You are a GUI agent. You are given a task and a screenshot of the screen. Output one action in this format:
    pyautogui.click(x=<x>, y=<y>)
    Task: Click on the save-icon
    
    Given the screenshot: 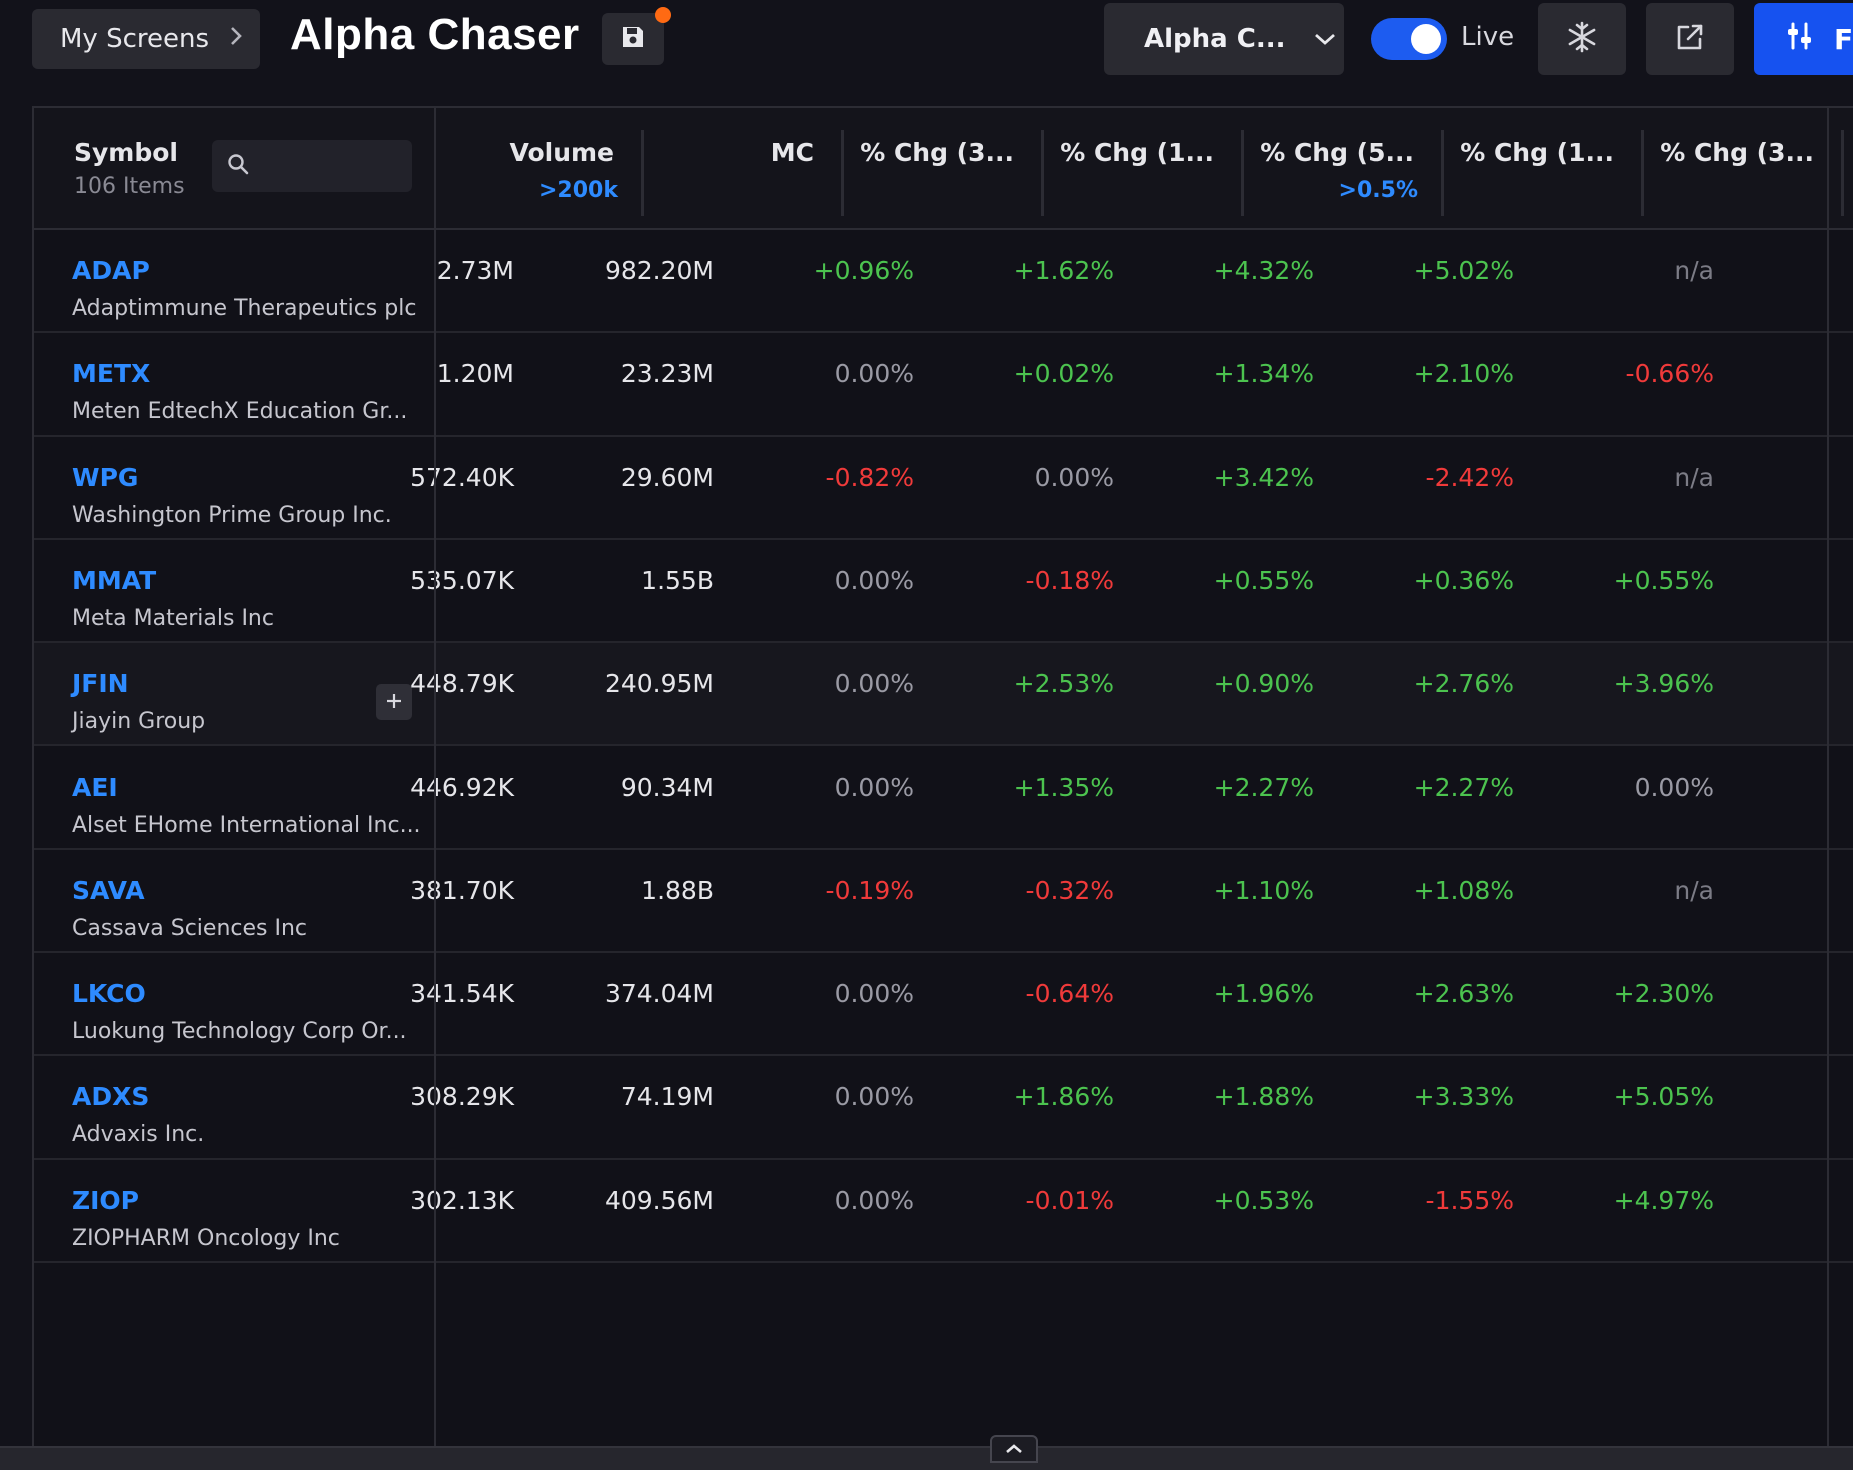 What is the action you would take?
    pyautogui.click(x=633, y=39)
    